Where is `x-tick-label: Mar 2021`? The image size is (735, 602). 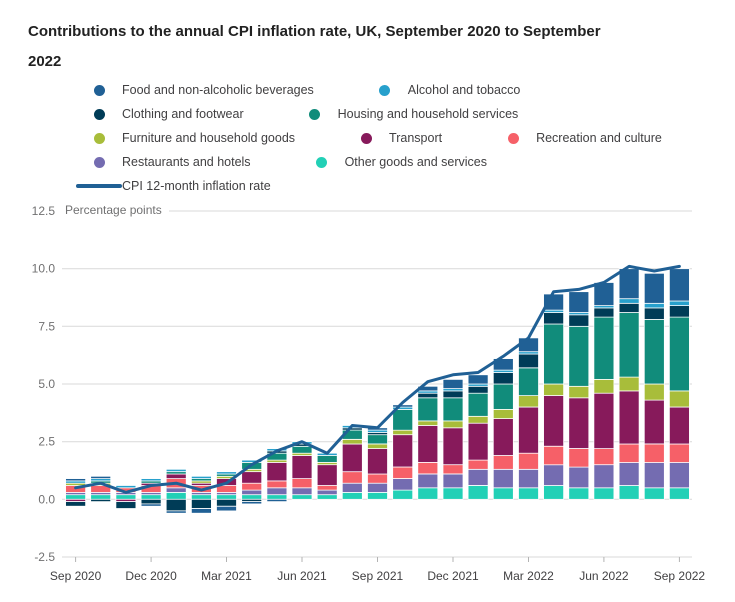 x-tick-label: Mar 2021 is located at coordinates (226, 576).